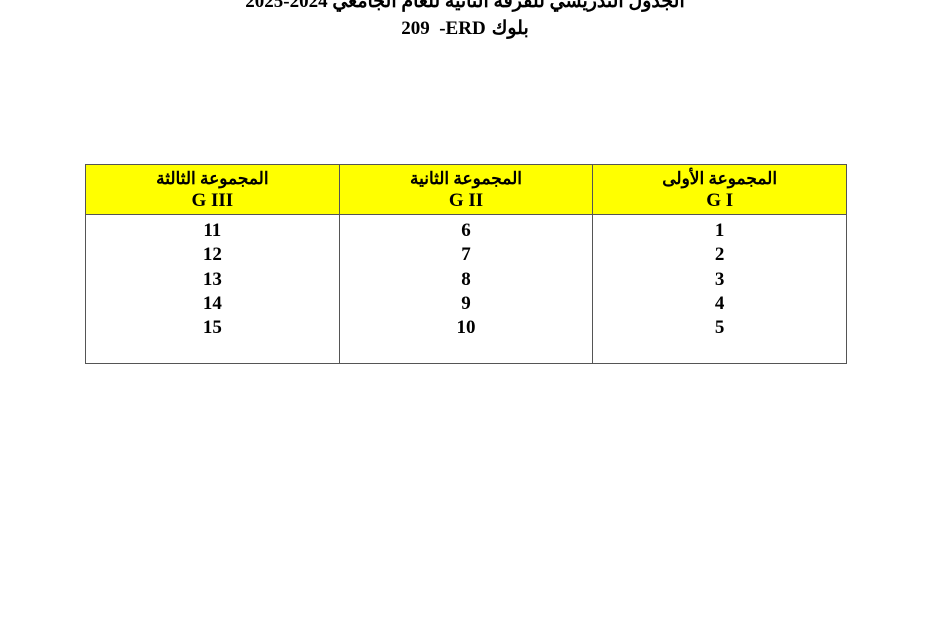 The height and width of the screenshot is (620, 930). I want to click on header-arabic: المجموعة الأولى, so click(720, 178).